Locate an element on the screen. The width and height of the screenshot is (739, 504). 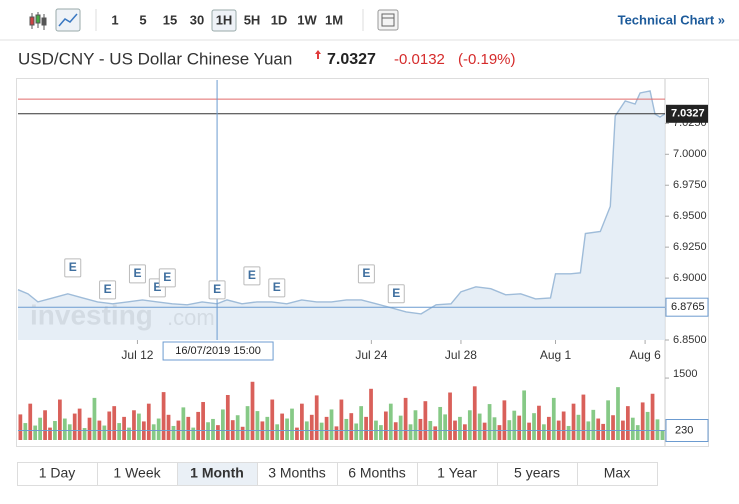
x-tick-label: Jul 12 is located at coordinates (137, 355).